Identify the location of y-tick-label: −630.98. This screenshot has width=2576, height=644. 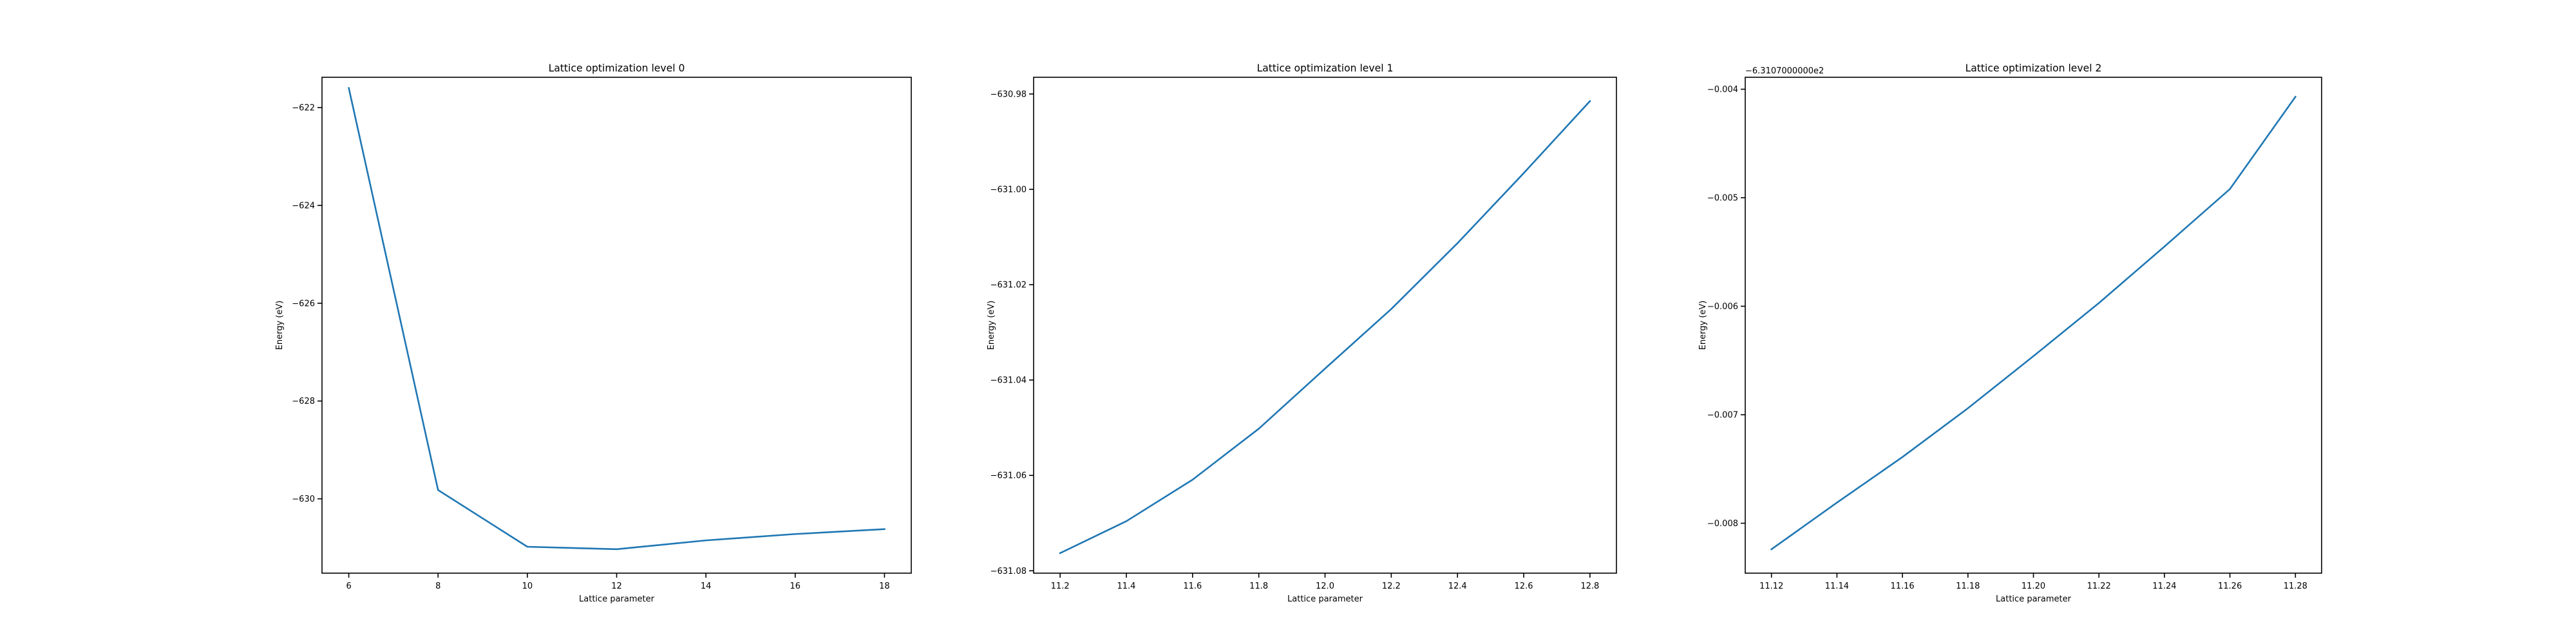
(1008, 95).